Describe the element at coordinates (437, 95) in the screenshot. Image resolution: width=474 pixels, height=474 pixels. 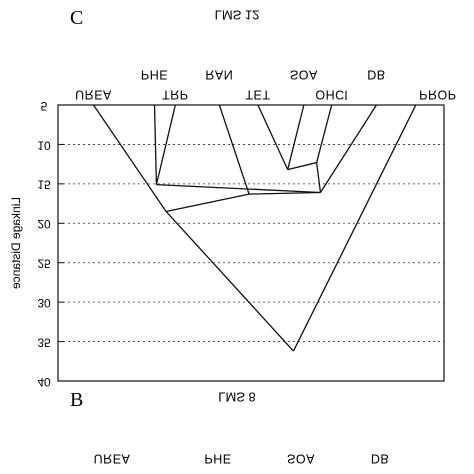
I see `leaf-label-8: PROP` at that location.